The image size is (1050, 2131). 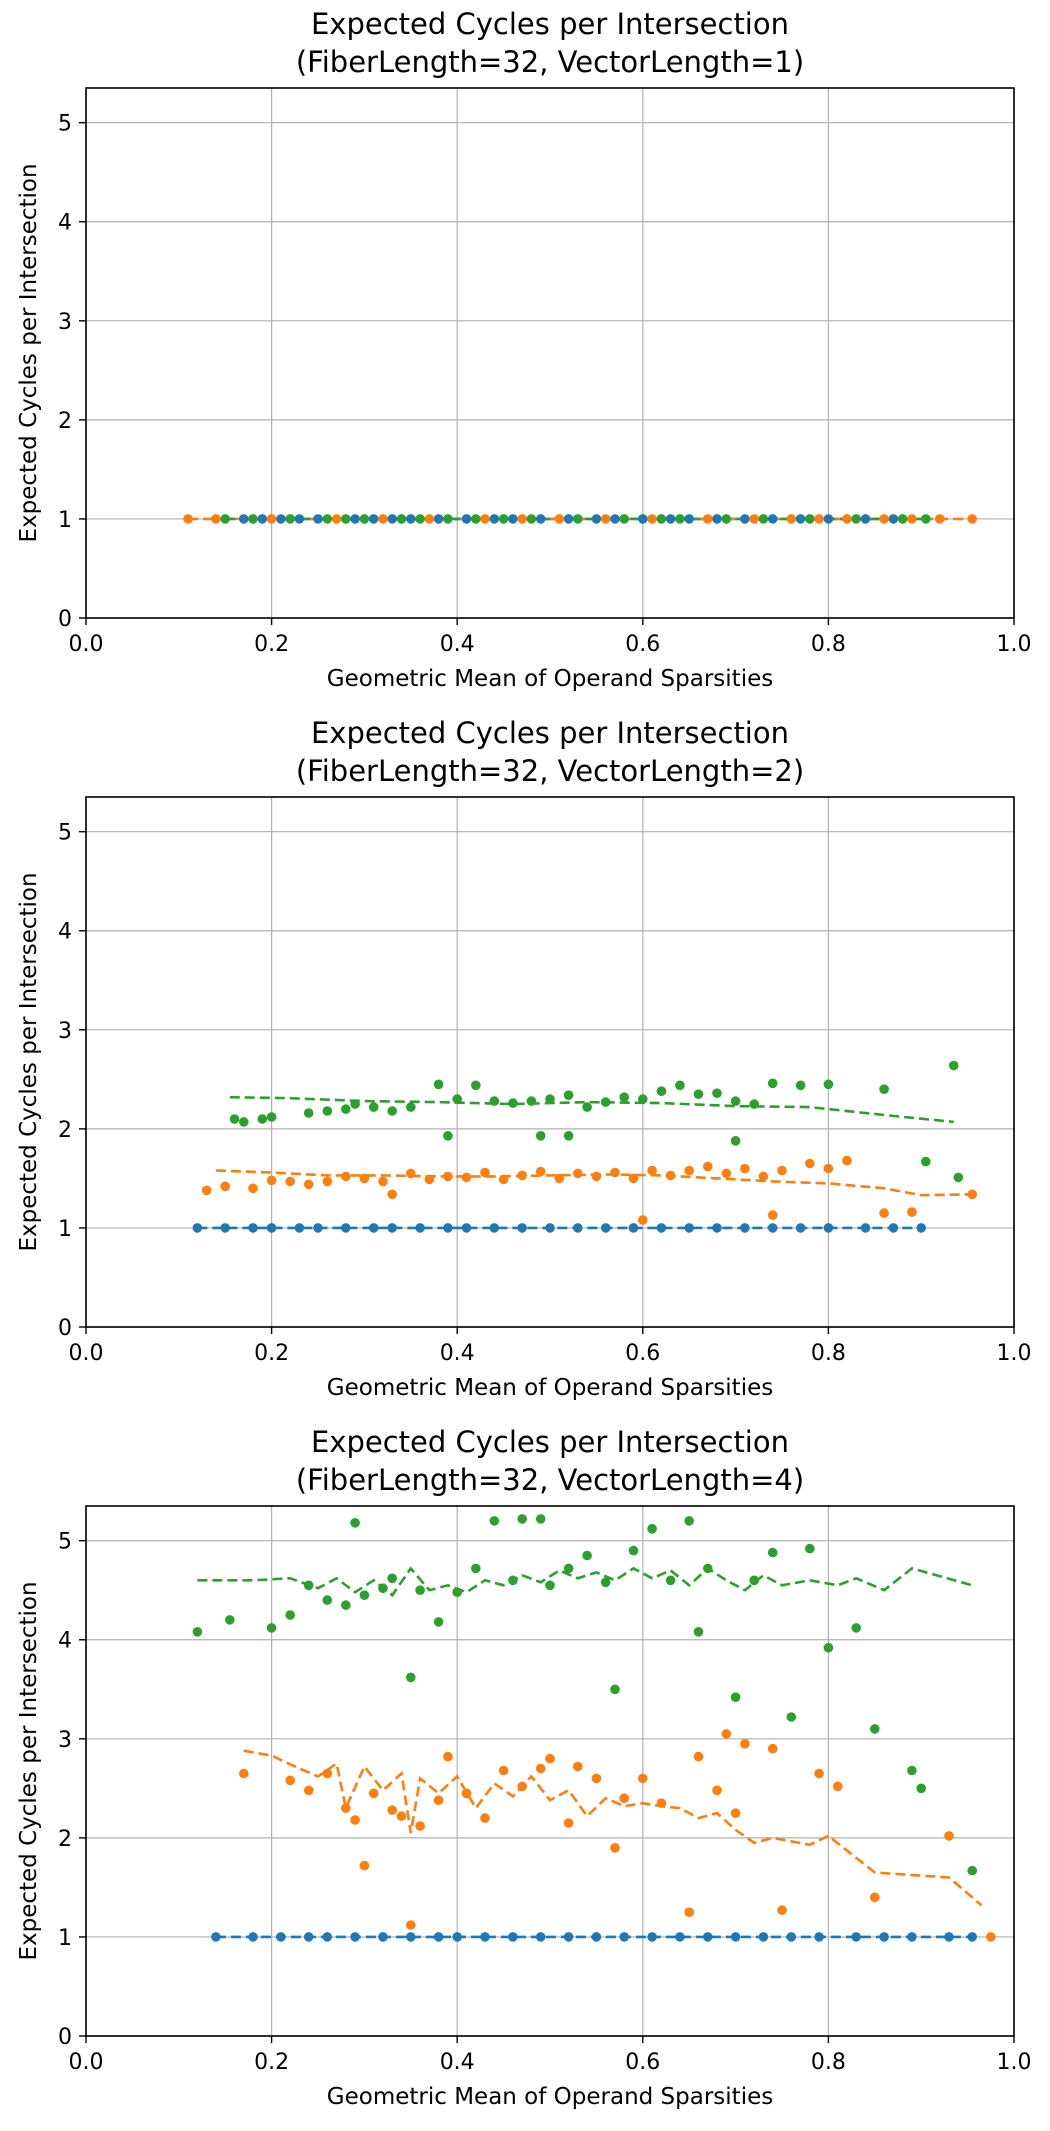 What do you see at coordinates (65, 1031) in the screenshot?
I see `y-tick-label: 3` at bounding box center [65, 1031].